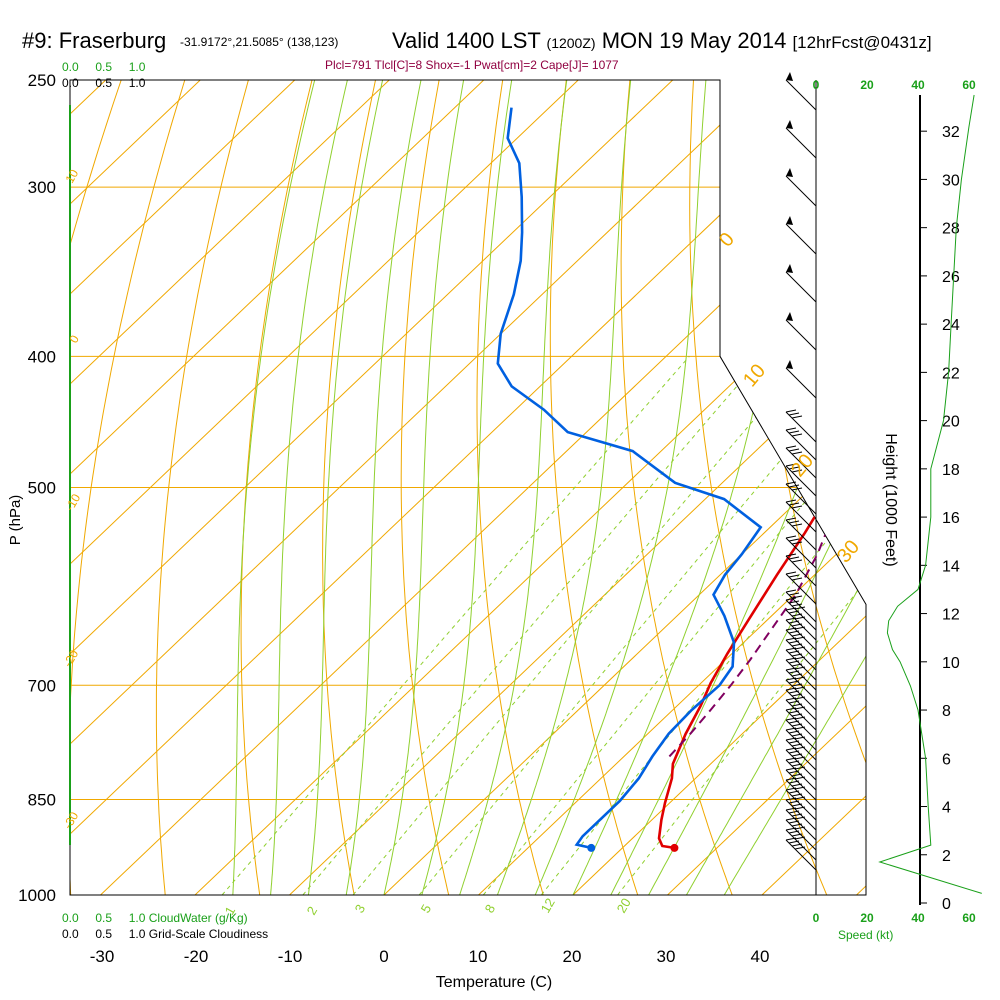 This screenshot has width=1000, height=1000. I want to click on isotherm-label: 30, so click(848, 551).